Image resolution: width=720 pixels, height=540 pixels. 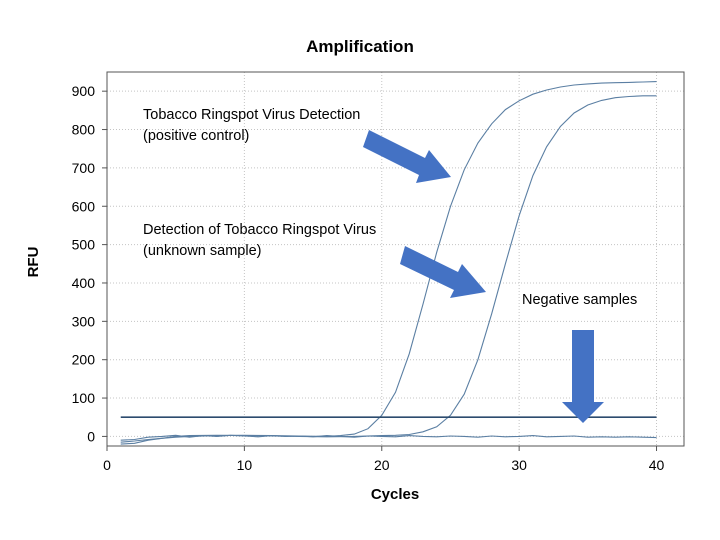 I want to click on y-tick-label: 300, so click(x=84, y=321).